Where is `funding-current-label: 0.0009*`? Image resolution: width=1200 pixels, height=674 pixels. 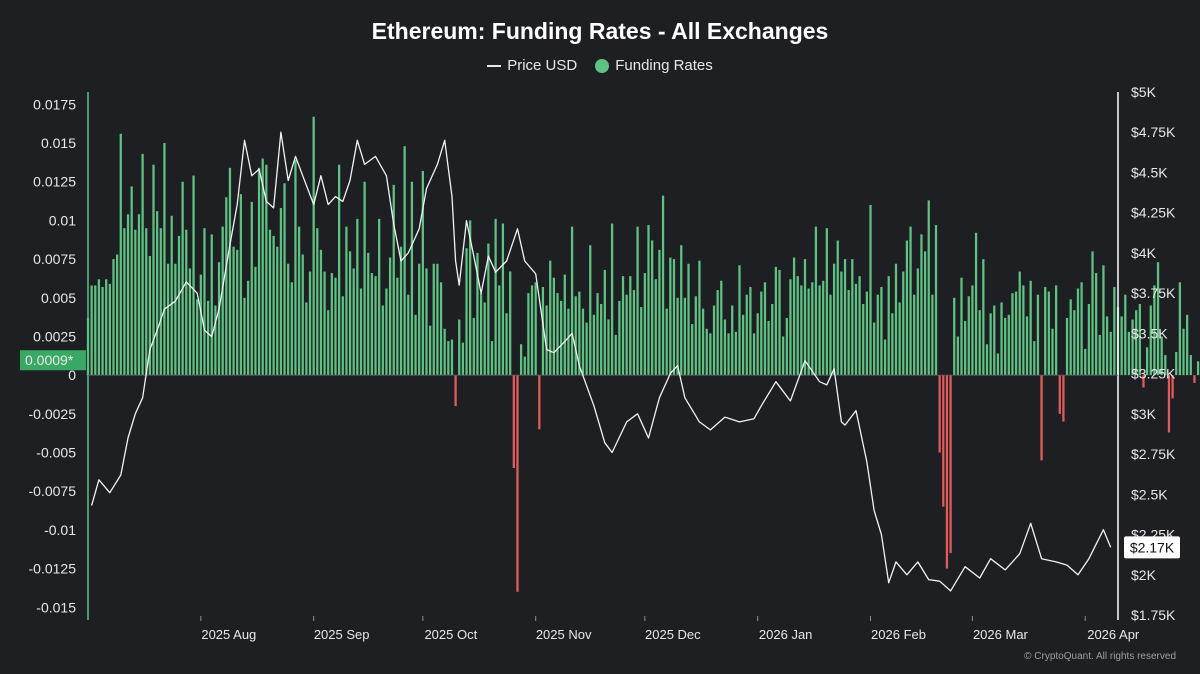
funding-current-label: 0.0009* is located at coordinates (49, 360).